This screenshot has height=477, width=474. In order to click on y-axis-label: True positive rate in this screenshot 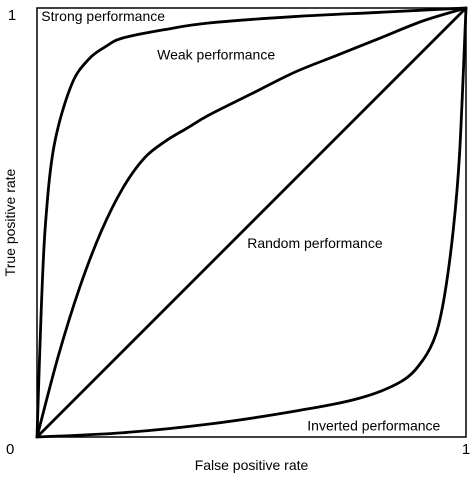, I will do `click(10, 222)`.